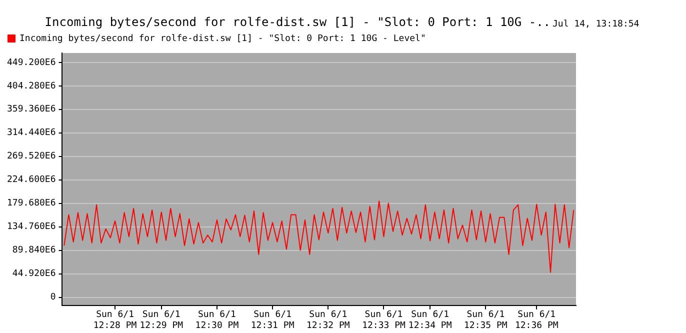 The image size is (686, 333). What do you see at coordinates (115, 320) in the screenshot?
I see `x-tick-label: Sun 6/1 12:28 PM` at bounding box center [115, 320].